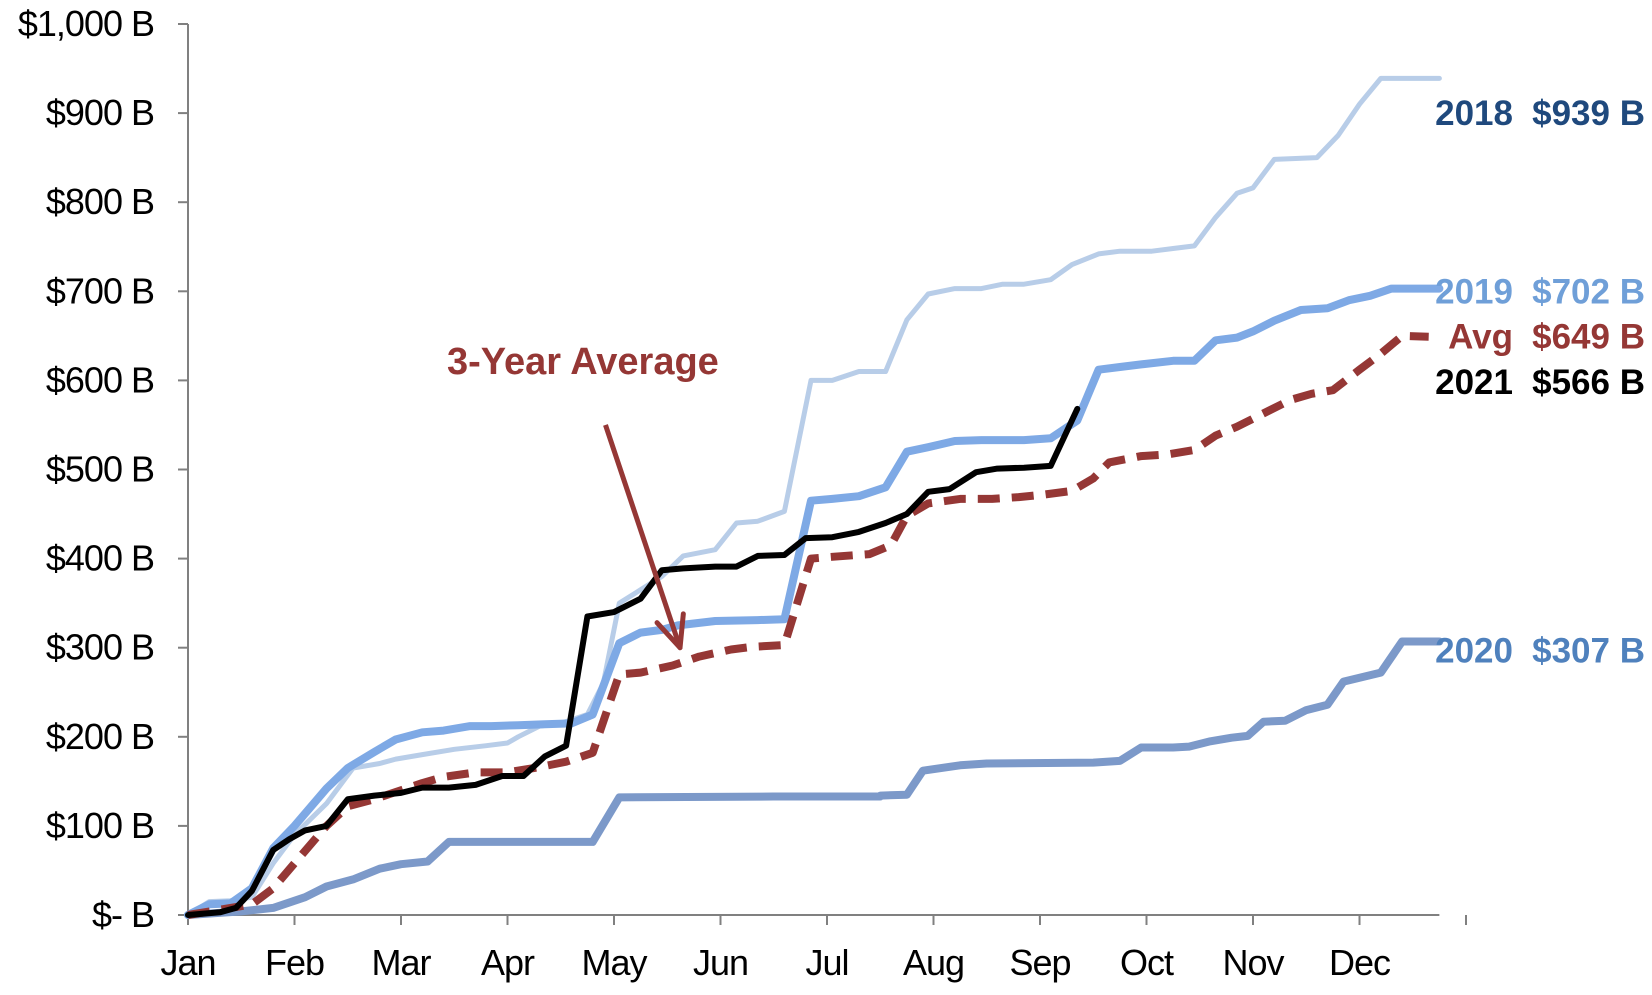 This screenshot has width=1652, height=995. Describe the element at coordinates (100, 558) in the screenshot. I see `y-tick-label: $400 B` at that location.